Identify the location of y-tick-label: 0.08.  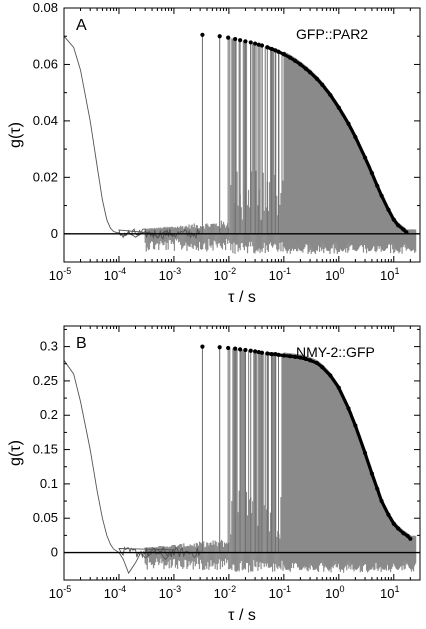
(45, 7).